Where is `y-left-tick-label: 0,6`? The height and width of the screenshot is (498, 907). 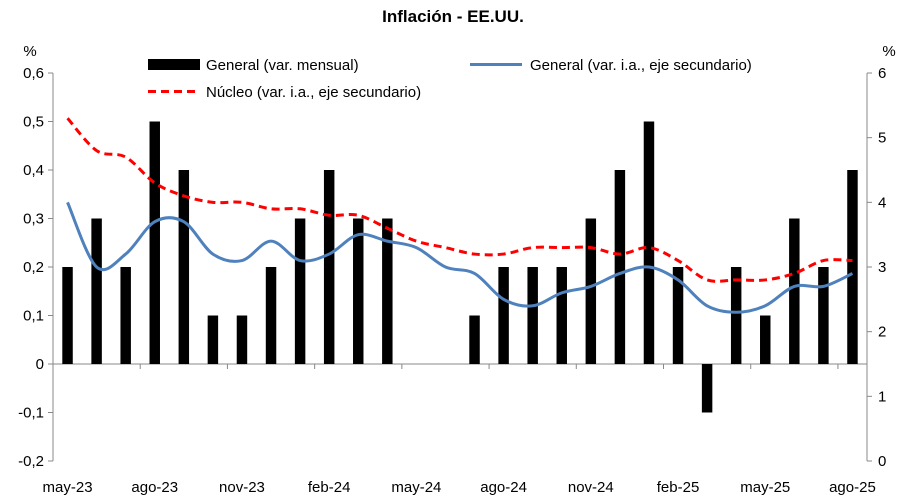 y-left-tick-label: 0,6 is located at coordinates (33, 73).